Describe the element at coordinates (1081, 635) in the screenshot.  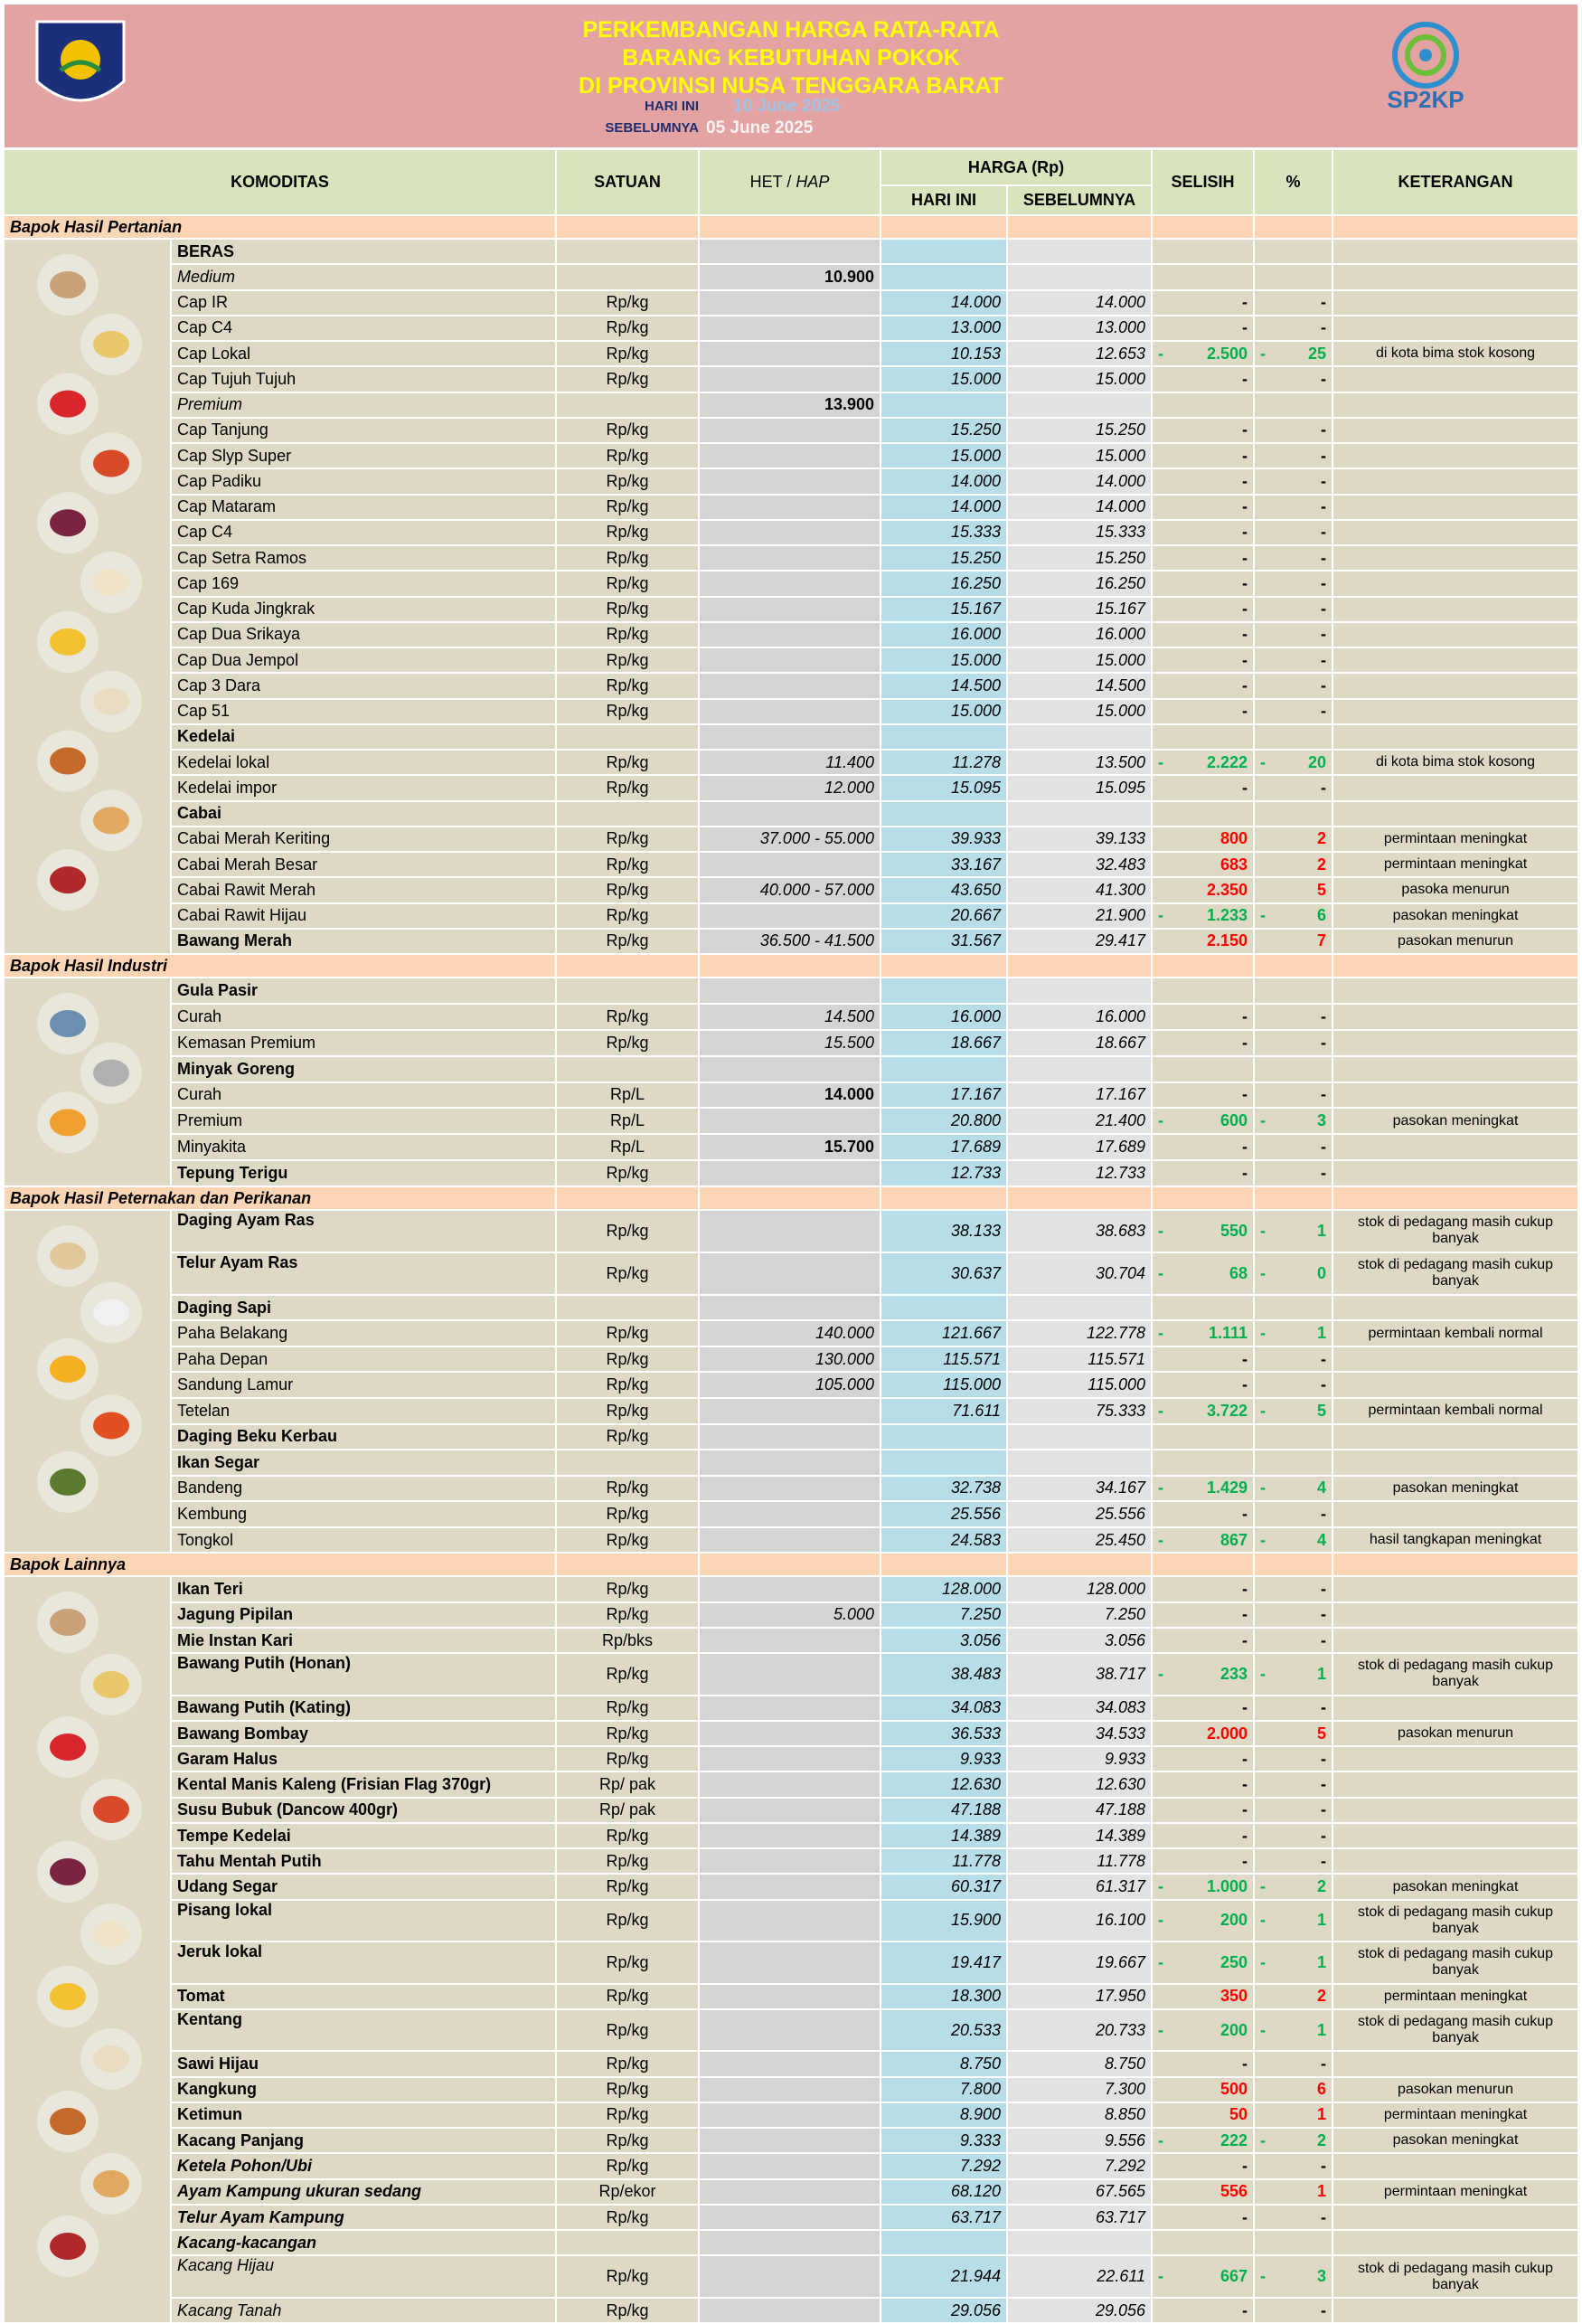
I see `price-prev: 16.000` at that location.